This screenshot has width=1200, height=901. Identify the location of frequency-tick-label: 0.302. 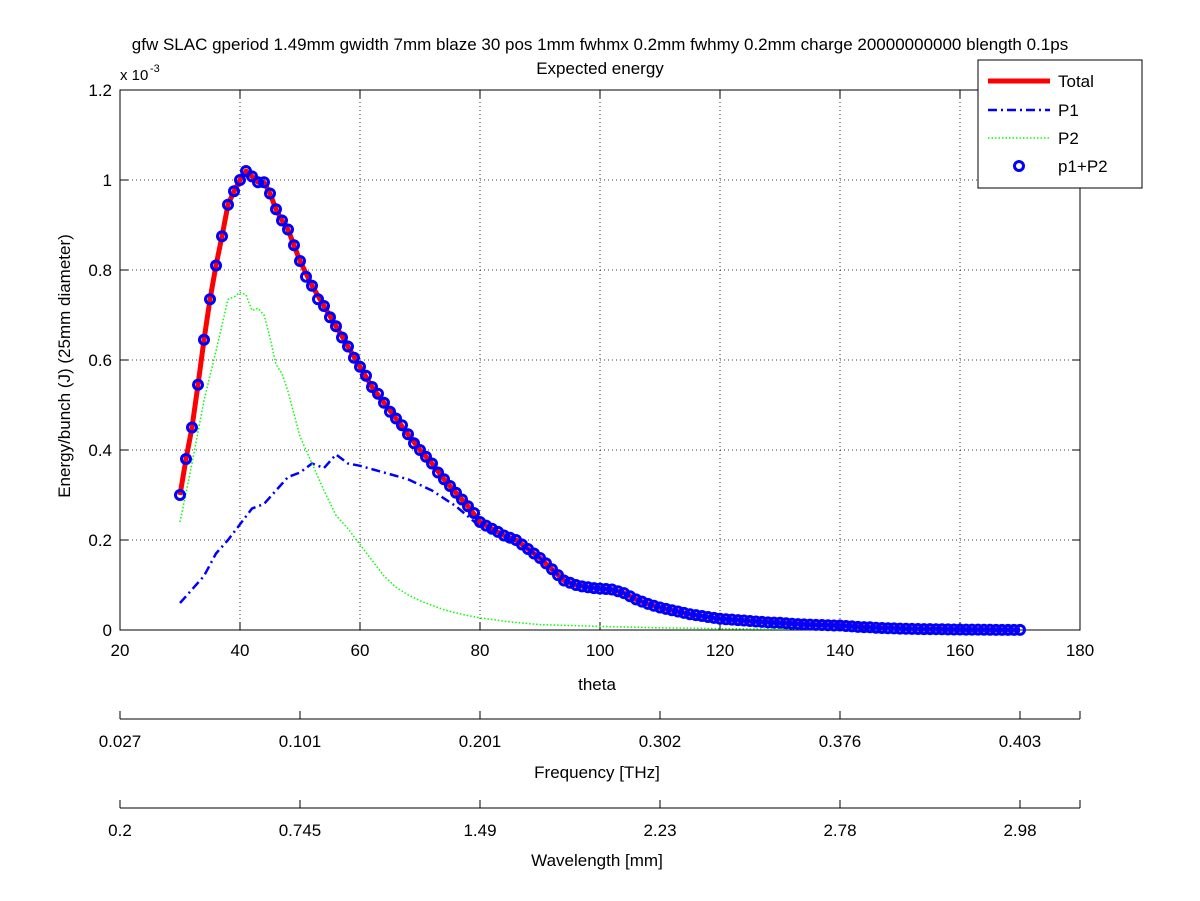
(660, 741).